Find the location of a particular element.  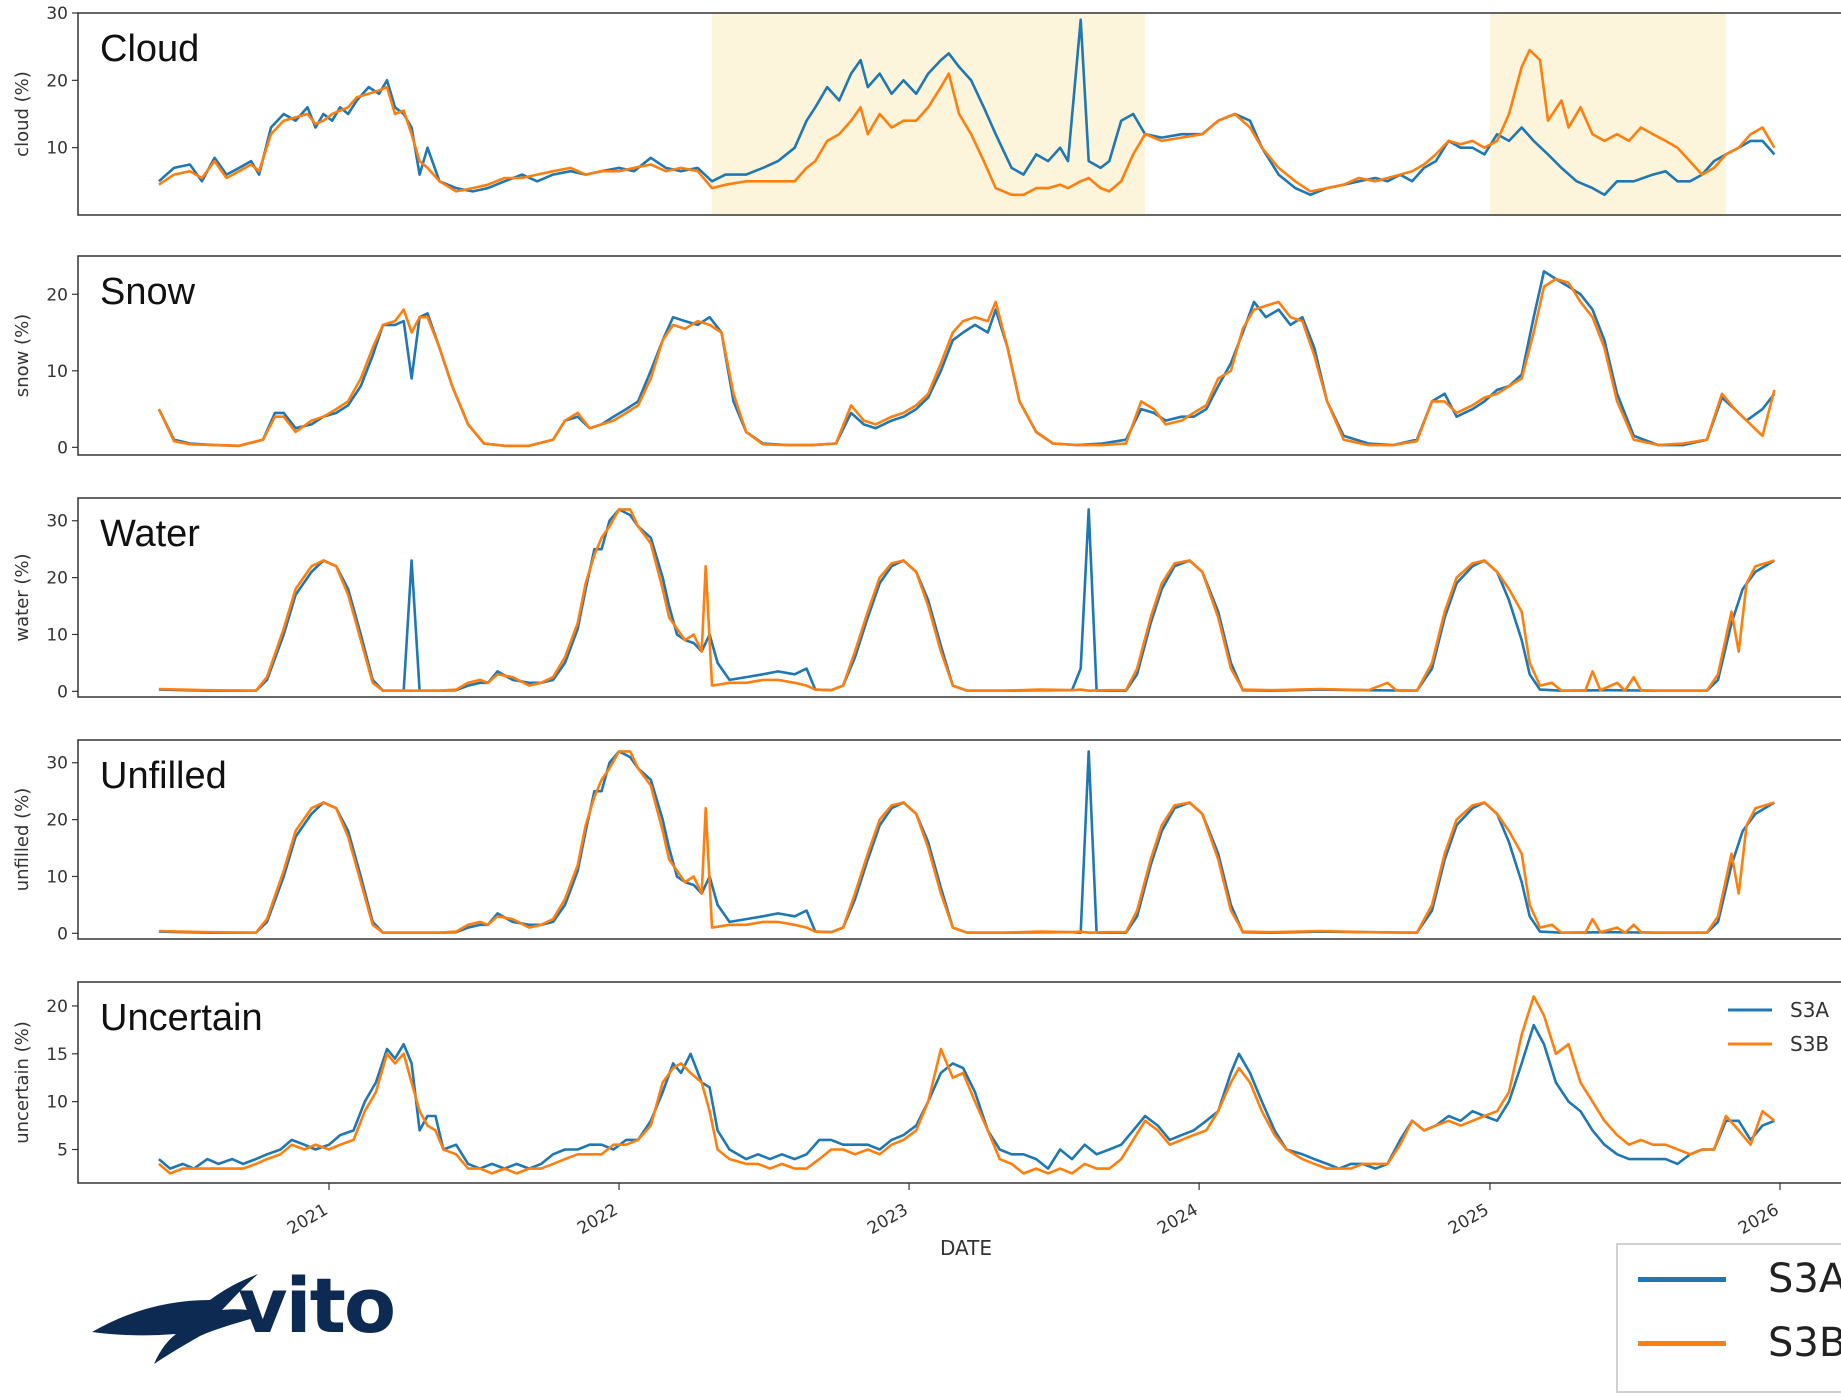

x-axis: 2021 2022 2023 2024 2025 2026 DATE is located at coordinates (1033, 1221).